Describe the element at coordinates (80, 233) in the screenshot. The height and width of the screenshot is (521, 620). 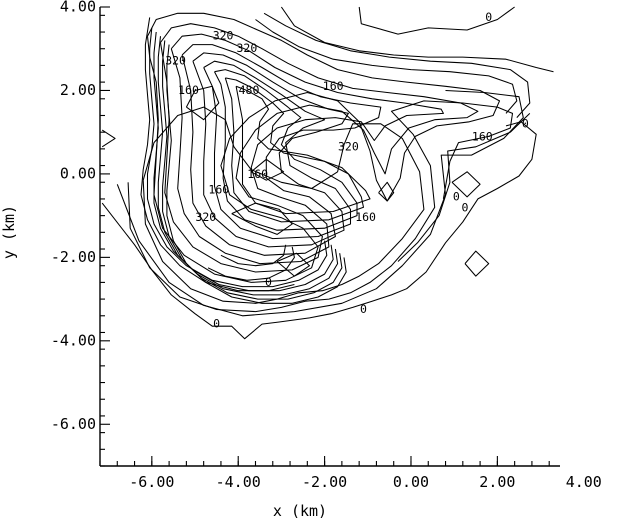
I see `y-axis-ticks: 4.00 2.00 0.00 -2.00 -4.00 -6.00` at that location.